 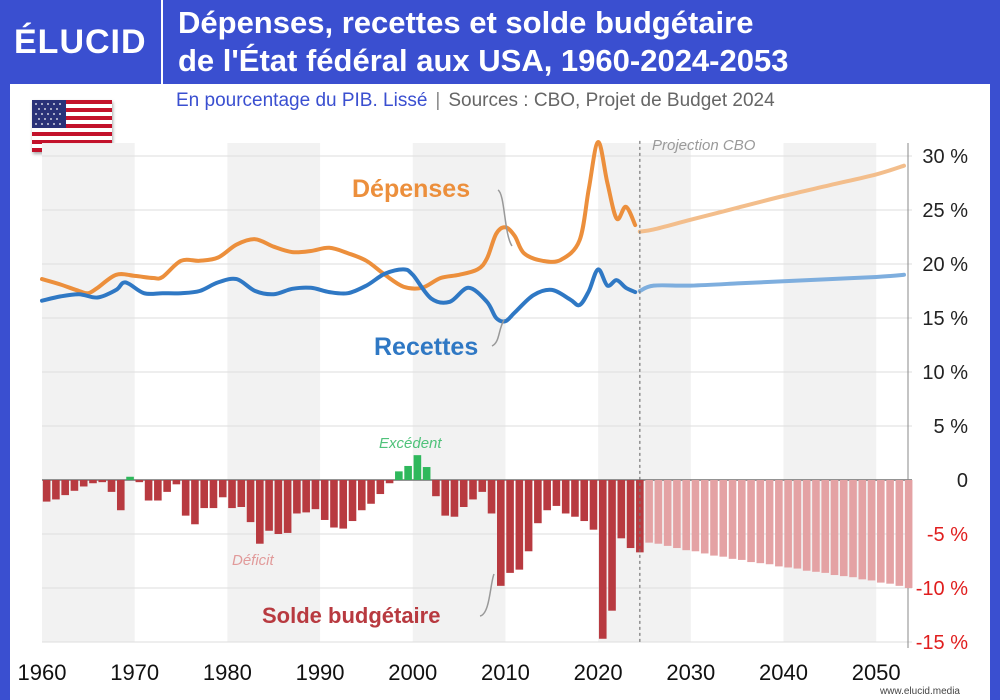 I want to click on footer-url: www.elucid.media, so click(x=919, y=691).